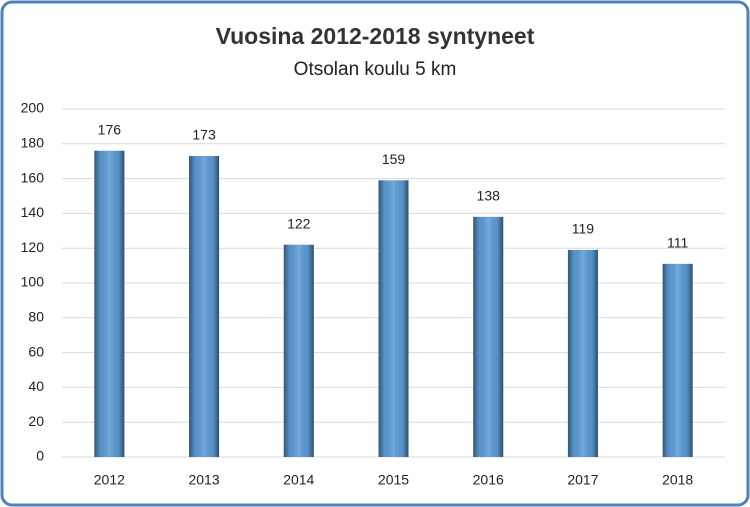 The image size is (750, 507). I want to click on x-tick-label: 2016, so click(488, 480).